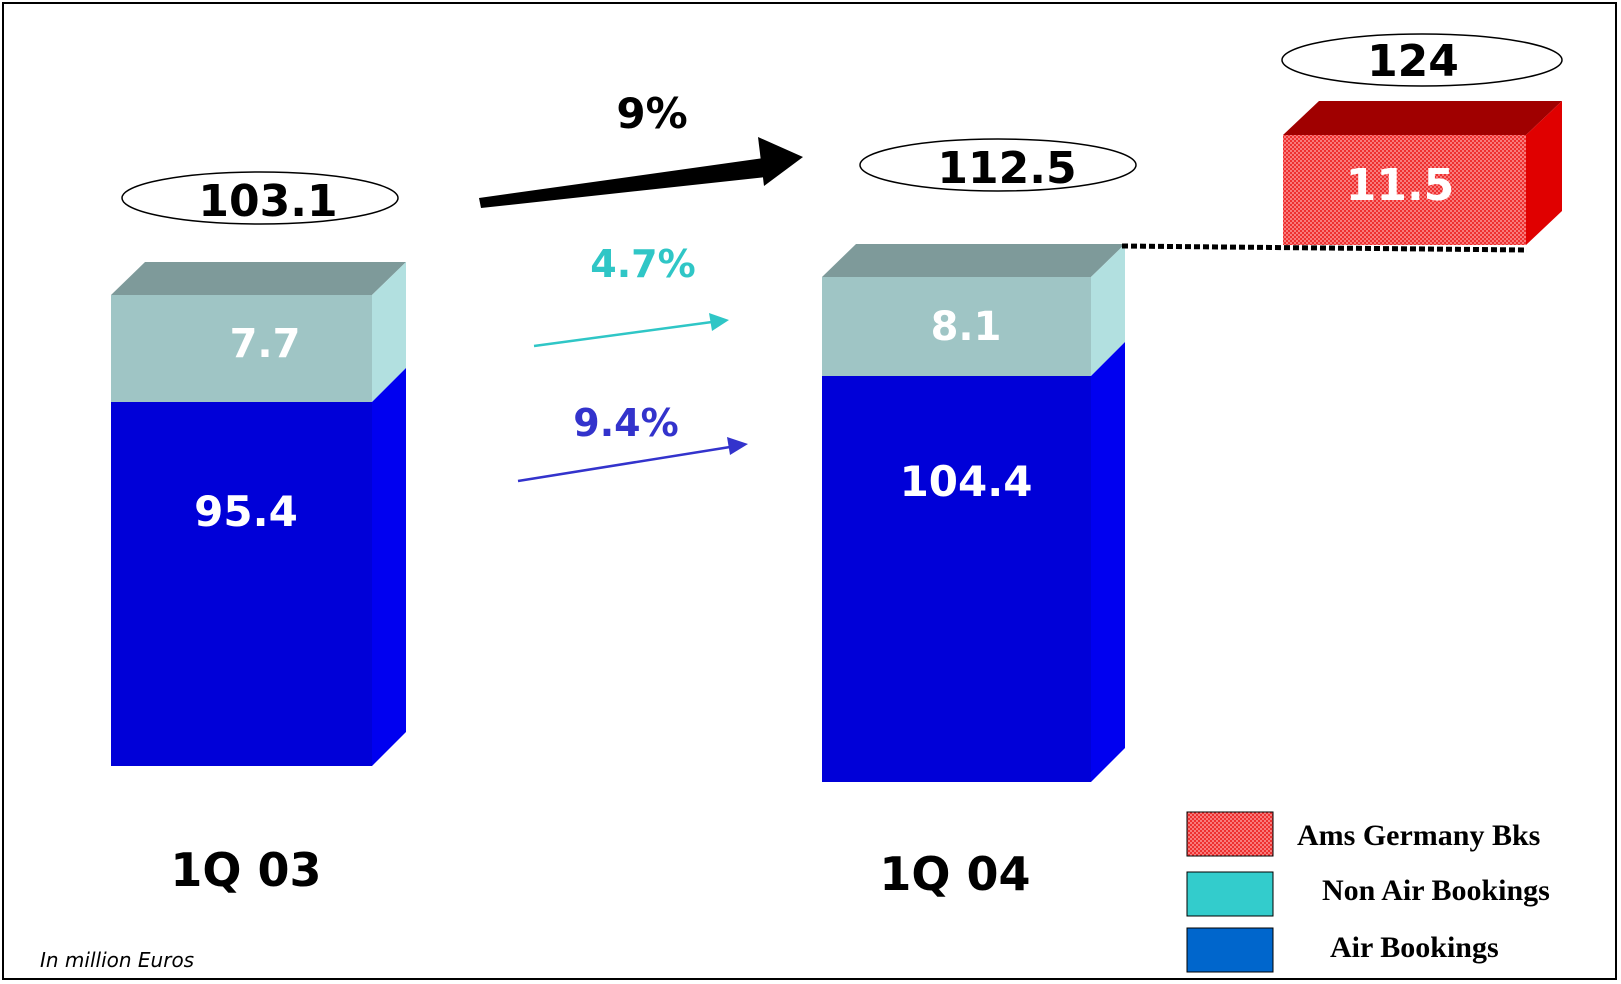  I want to click on total-label-extra: 124, so click(1413, 61).